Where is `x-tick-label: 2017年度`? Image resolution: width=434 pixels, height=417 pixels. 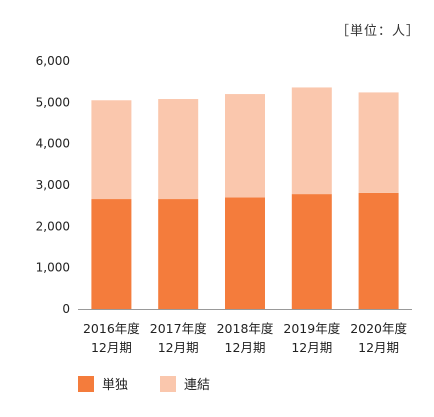
x-tick-label: 2017年度 is located at coordinates (178, 328).